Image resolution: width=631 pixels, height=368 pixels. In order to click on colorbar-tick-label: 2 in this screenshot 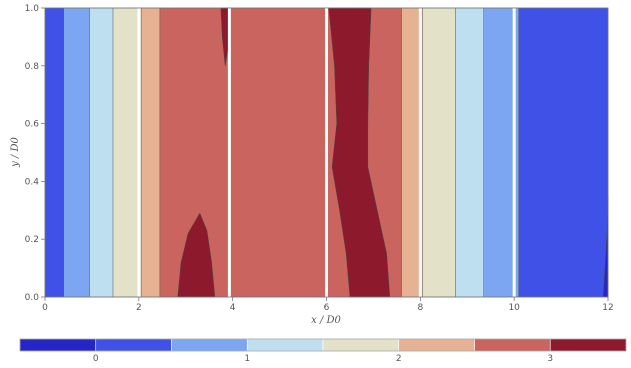, I will do `click(399, 359)`.